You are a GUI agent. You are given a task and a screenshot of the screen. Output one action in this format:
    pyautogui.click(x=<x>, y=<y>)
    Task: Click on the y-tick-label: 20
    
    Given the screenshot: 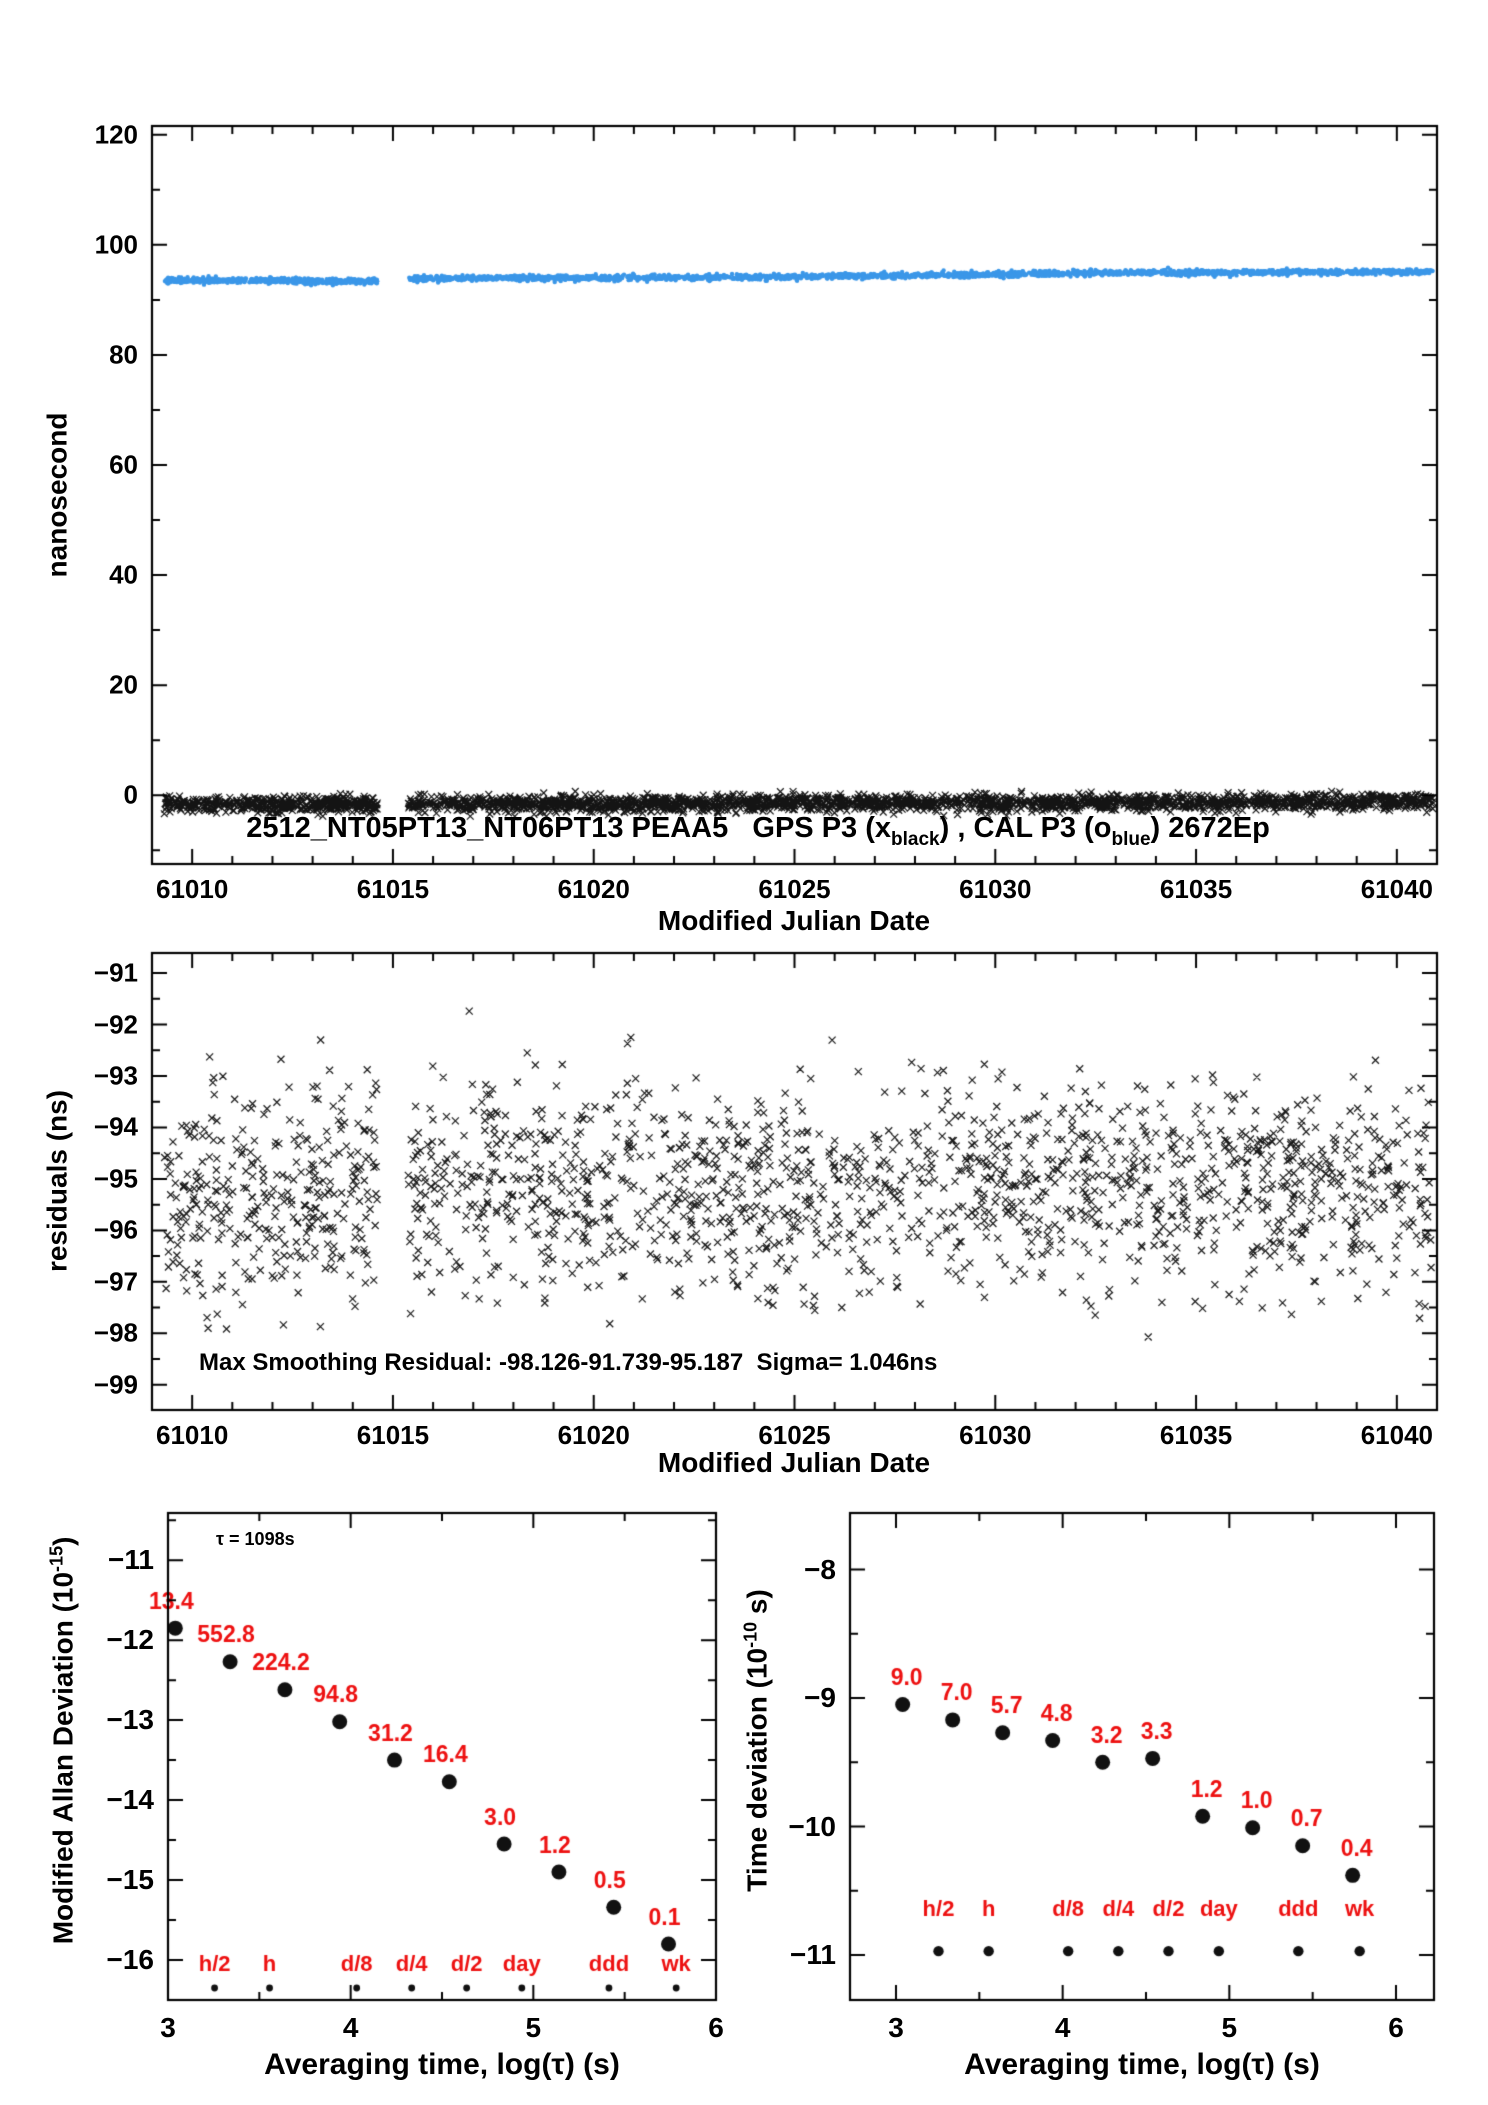 What is the action you would take?
    pyautogui.click(x=123, y=684)
    